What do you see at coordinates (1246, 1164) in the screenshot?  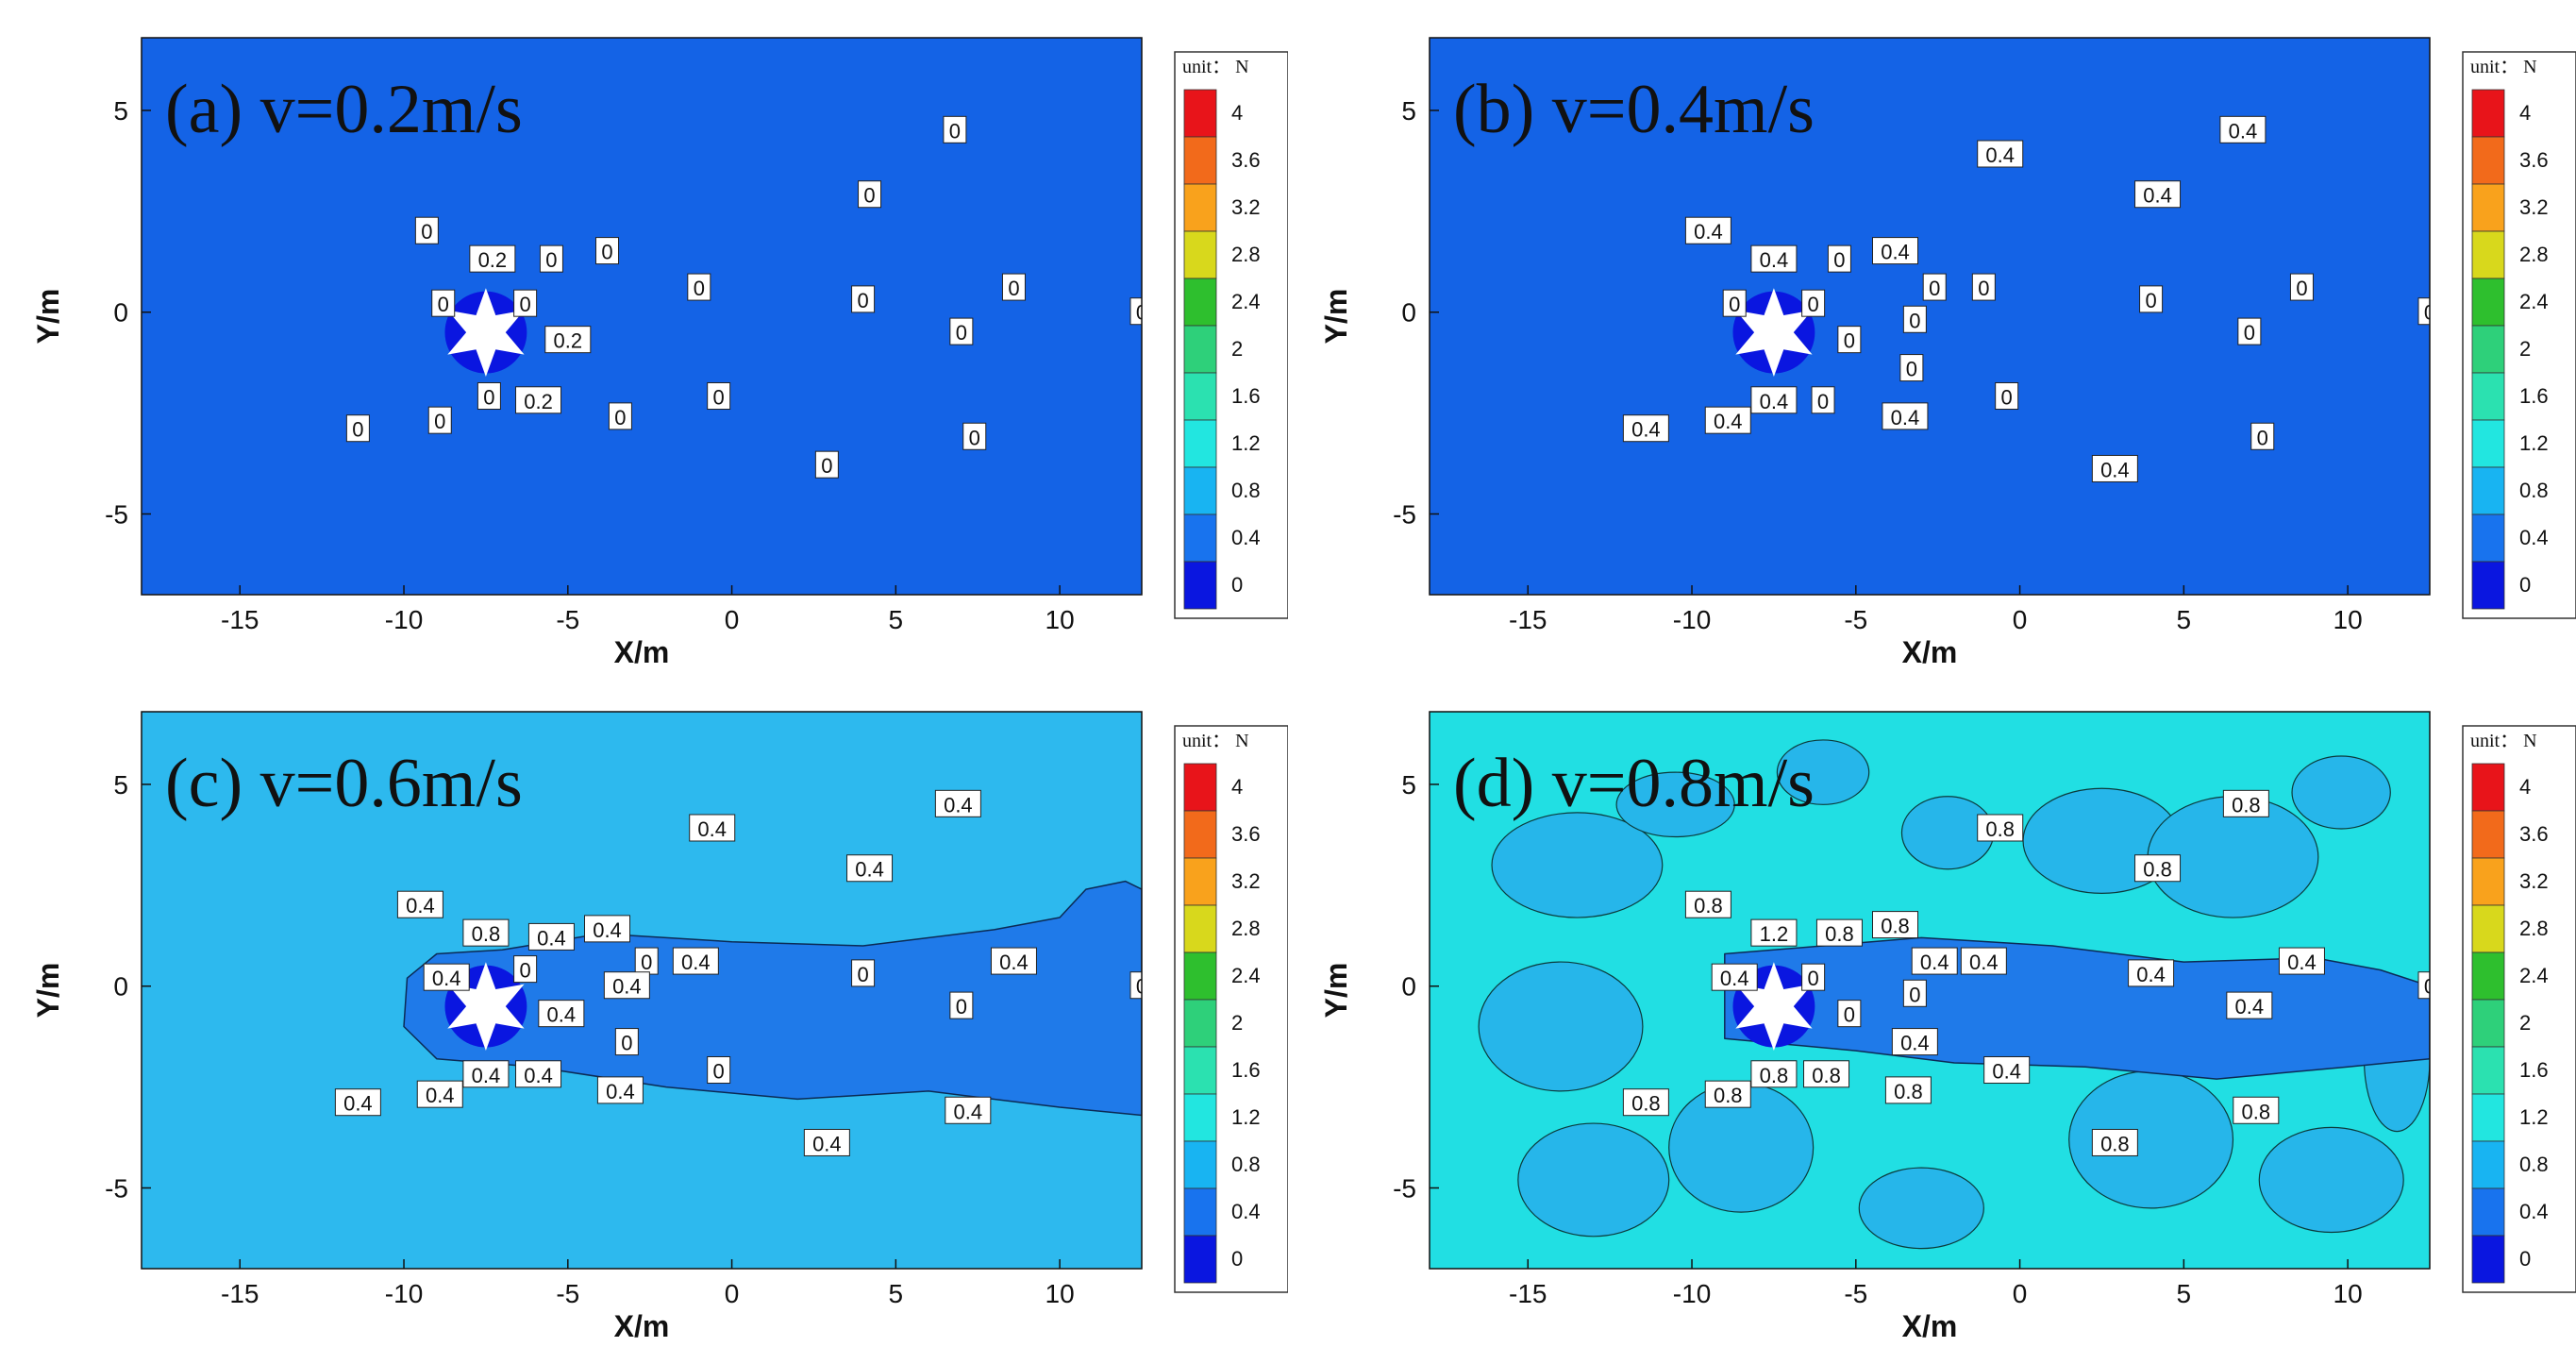 I see `legend-level-label: 0.8` at bounding box center [1246, 1164].